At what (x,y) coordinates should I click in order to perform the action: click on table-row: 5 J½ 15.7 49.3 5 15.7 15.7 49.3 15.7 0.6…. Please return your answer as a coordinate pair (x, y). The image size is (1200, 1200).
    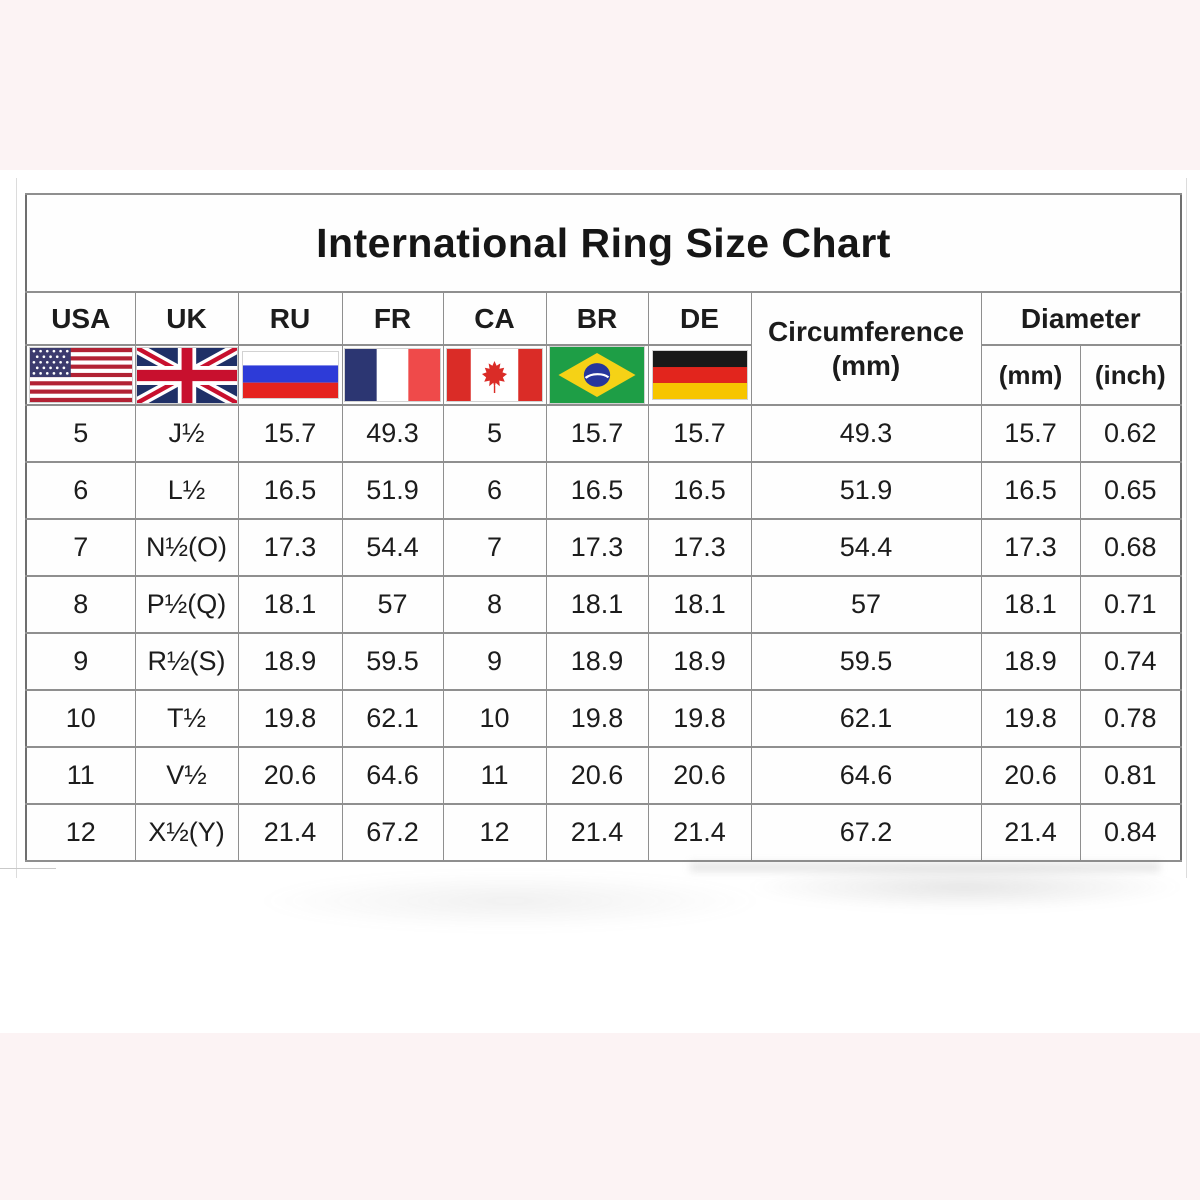
    Looking at the image, I should click on (603, 433).